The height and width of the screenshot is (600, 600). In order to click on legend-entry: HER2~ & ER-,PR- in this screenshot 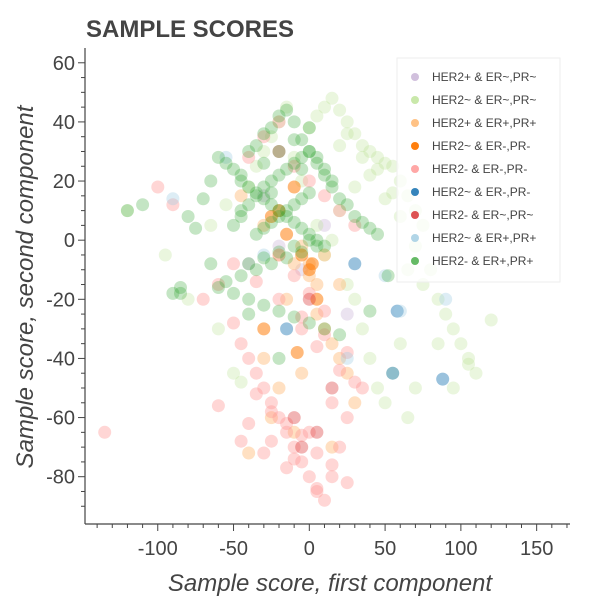, I will do `click(481, 146)`.